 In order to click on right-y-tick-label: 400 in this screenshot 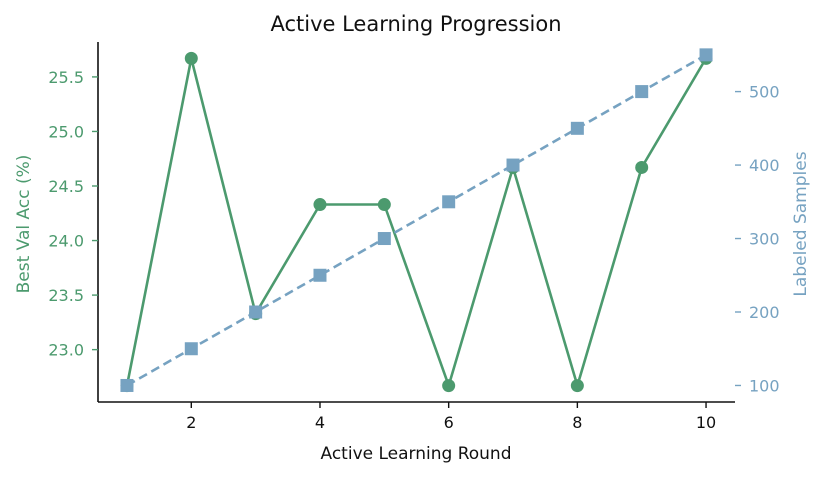, I will do `click(764, 165)`.